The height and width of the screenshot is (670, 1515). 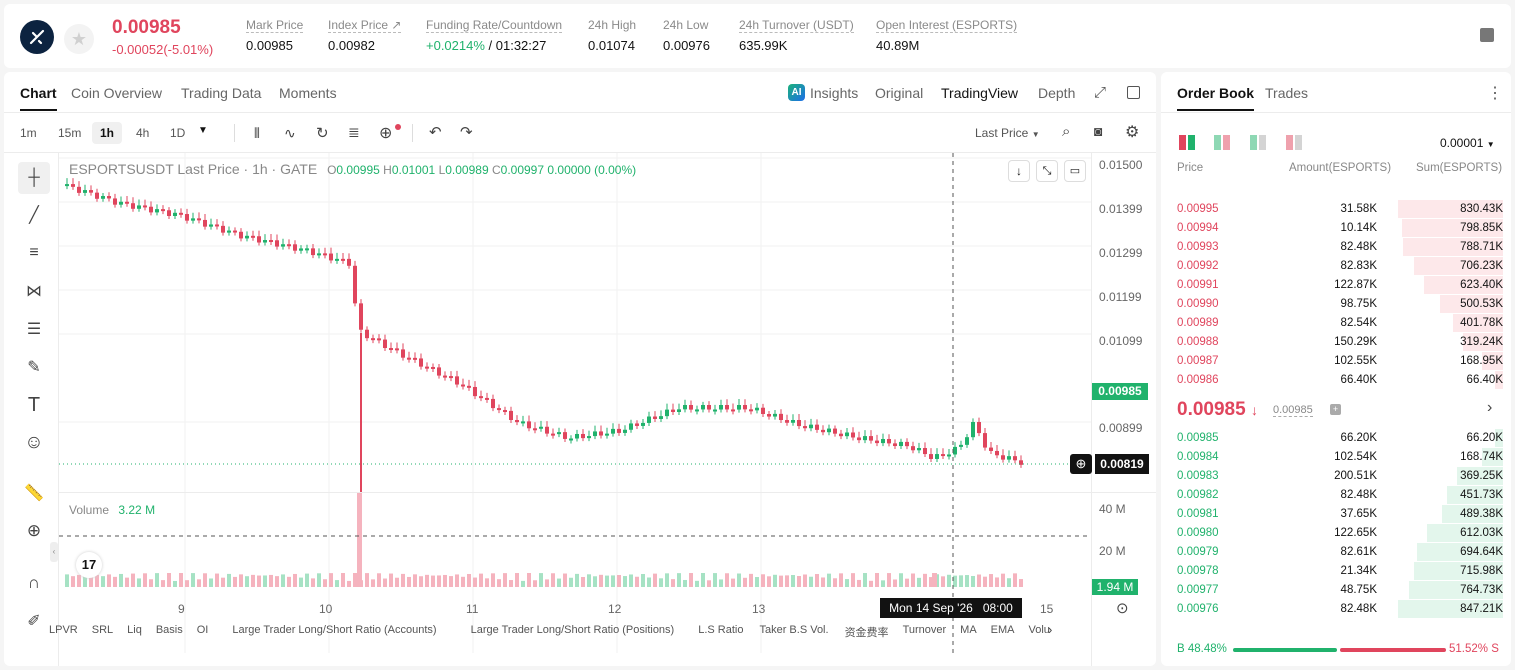 I want to click on bid-row: 0.00984 102.54K 168.74K, so click(x=1338, y=457).